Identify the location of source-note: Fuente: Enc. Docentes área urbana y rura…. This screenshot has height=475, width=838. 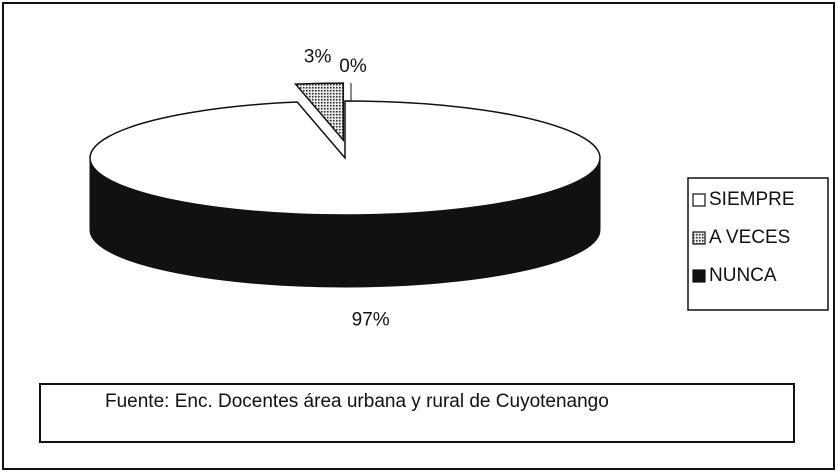
(357, 401).